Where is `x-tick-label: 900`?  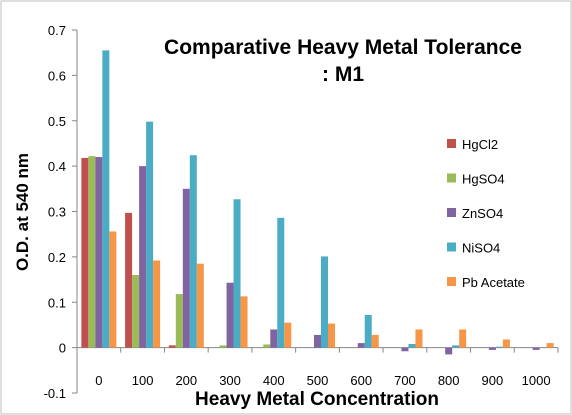
x-tick-label: 900 is located at coordinates (493, 380).